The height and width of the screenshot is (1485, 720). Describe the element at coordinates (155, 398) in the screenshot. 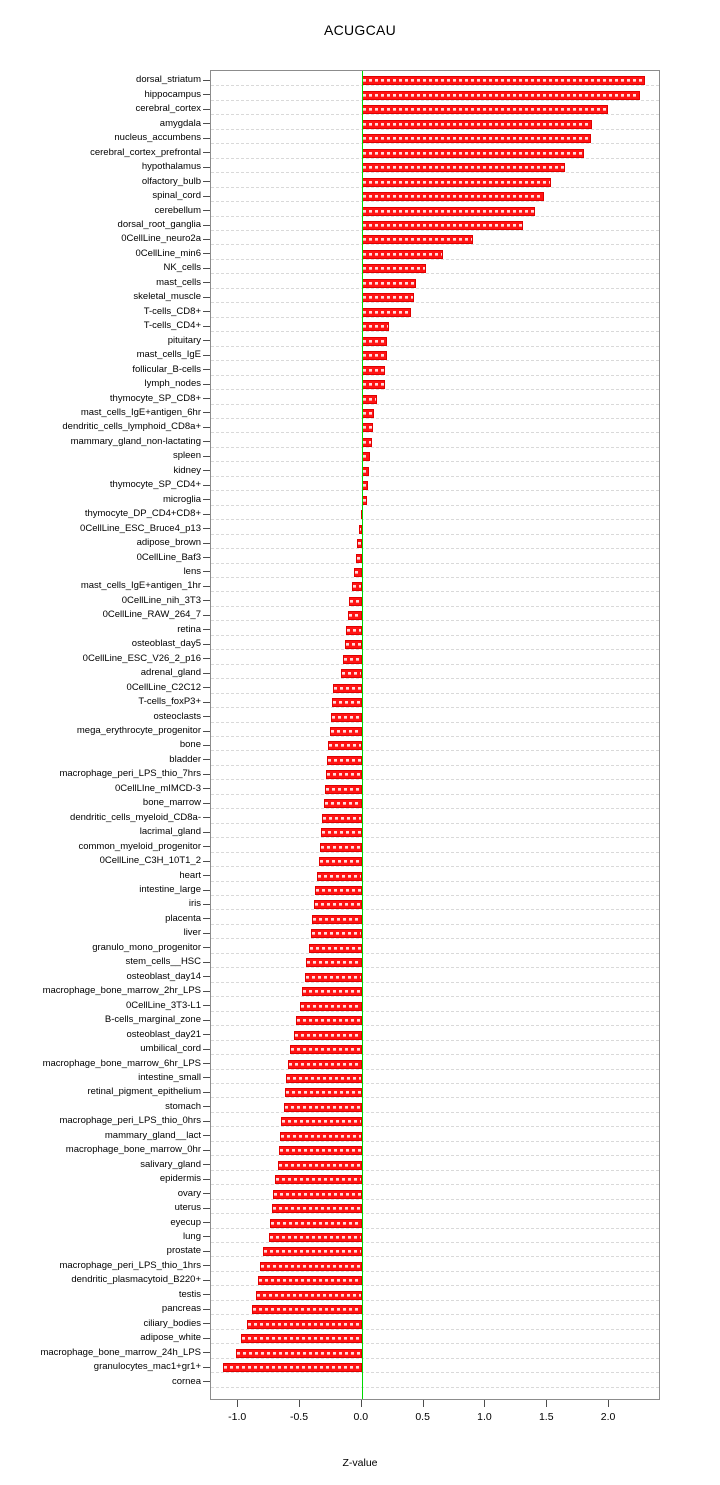

I see `y-axis-label: thymocyte_SP_CD8+` at that location.